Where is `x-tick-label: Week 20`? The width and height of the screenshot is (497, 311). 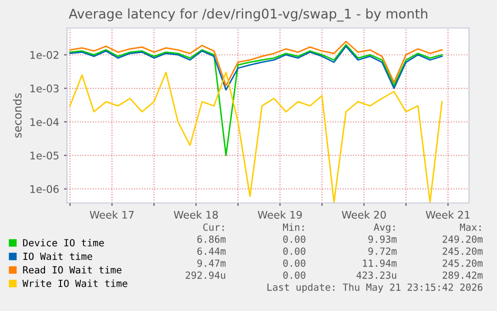
x-tick-label: Week 20 is located at coordinates (364, 214).